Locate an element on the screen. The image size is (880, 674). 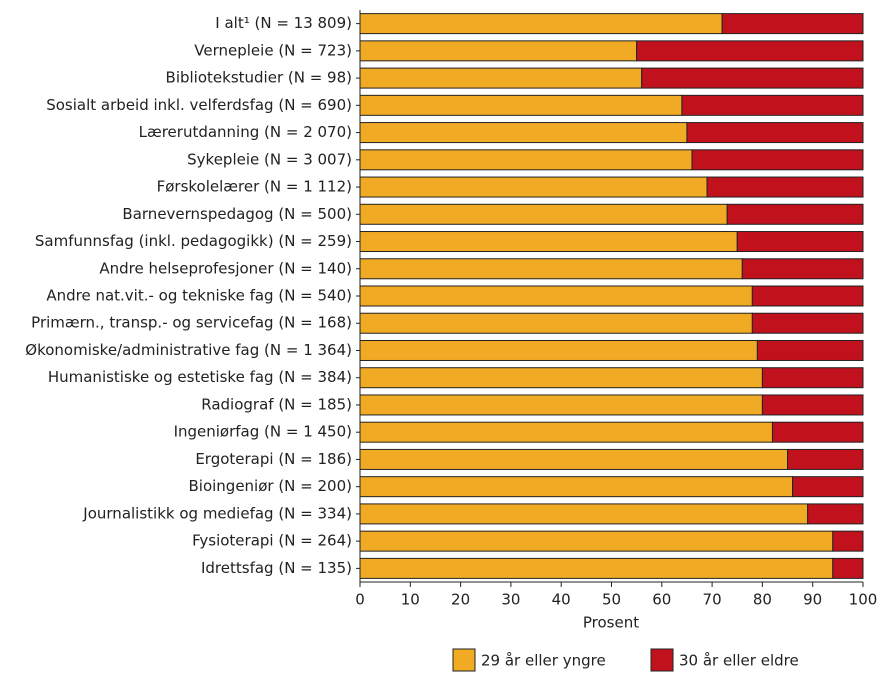
x-tick-label: 40 is located at coordinates (561, 600).